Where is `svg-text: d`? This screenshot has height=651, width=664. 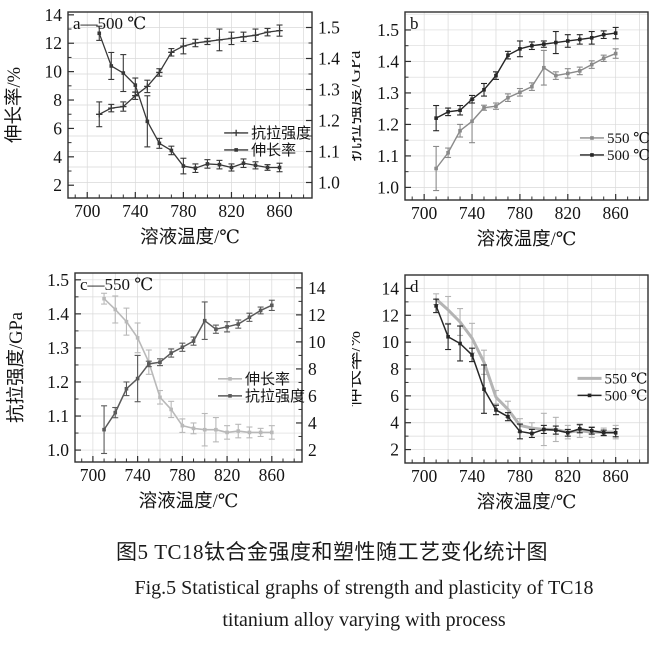
svg-text: d is located at coordinates (414, 286).